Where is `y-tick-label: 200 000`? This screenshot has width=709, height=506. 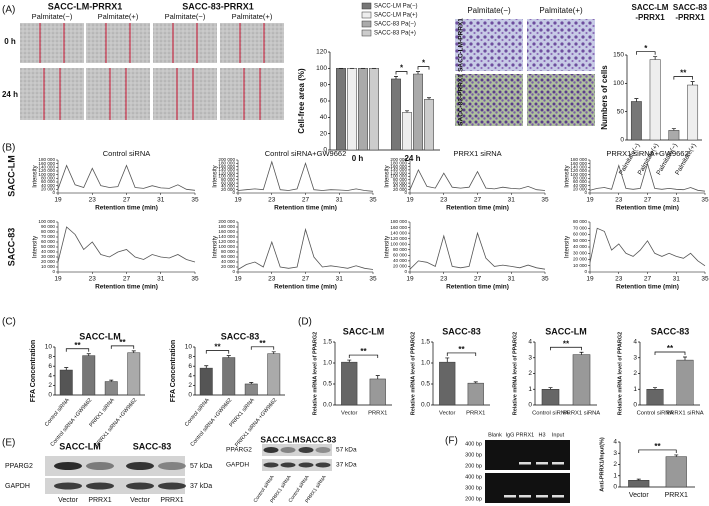 y-tick-label: 200 000 is located at coordinates (226, 159).